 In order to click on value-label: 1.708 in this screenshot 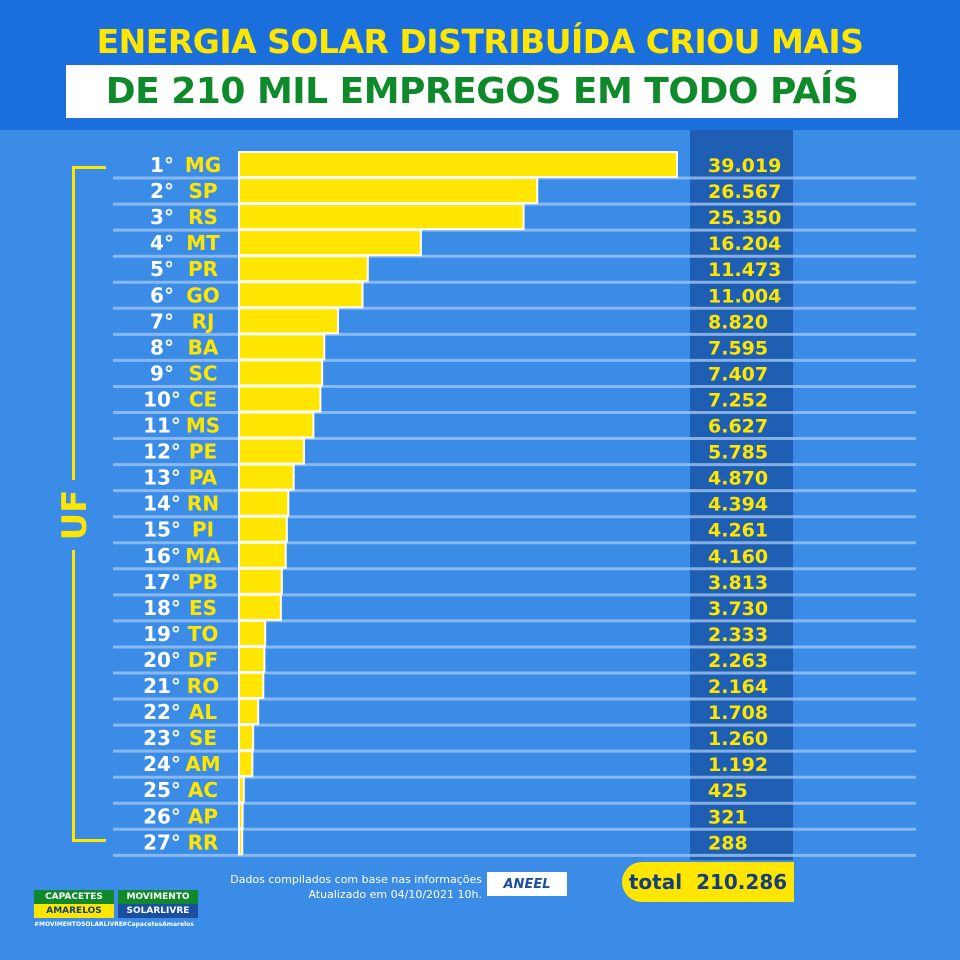, I will do `click(738, 713)`.